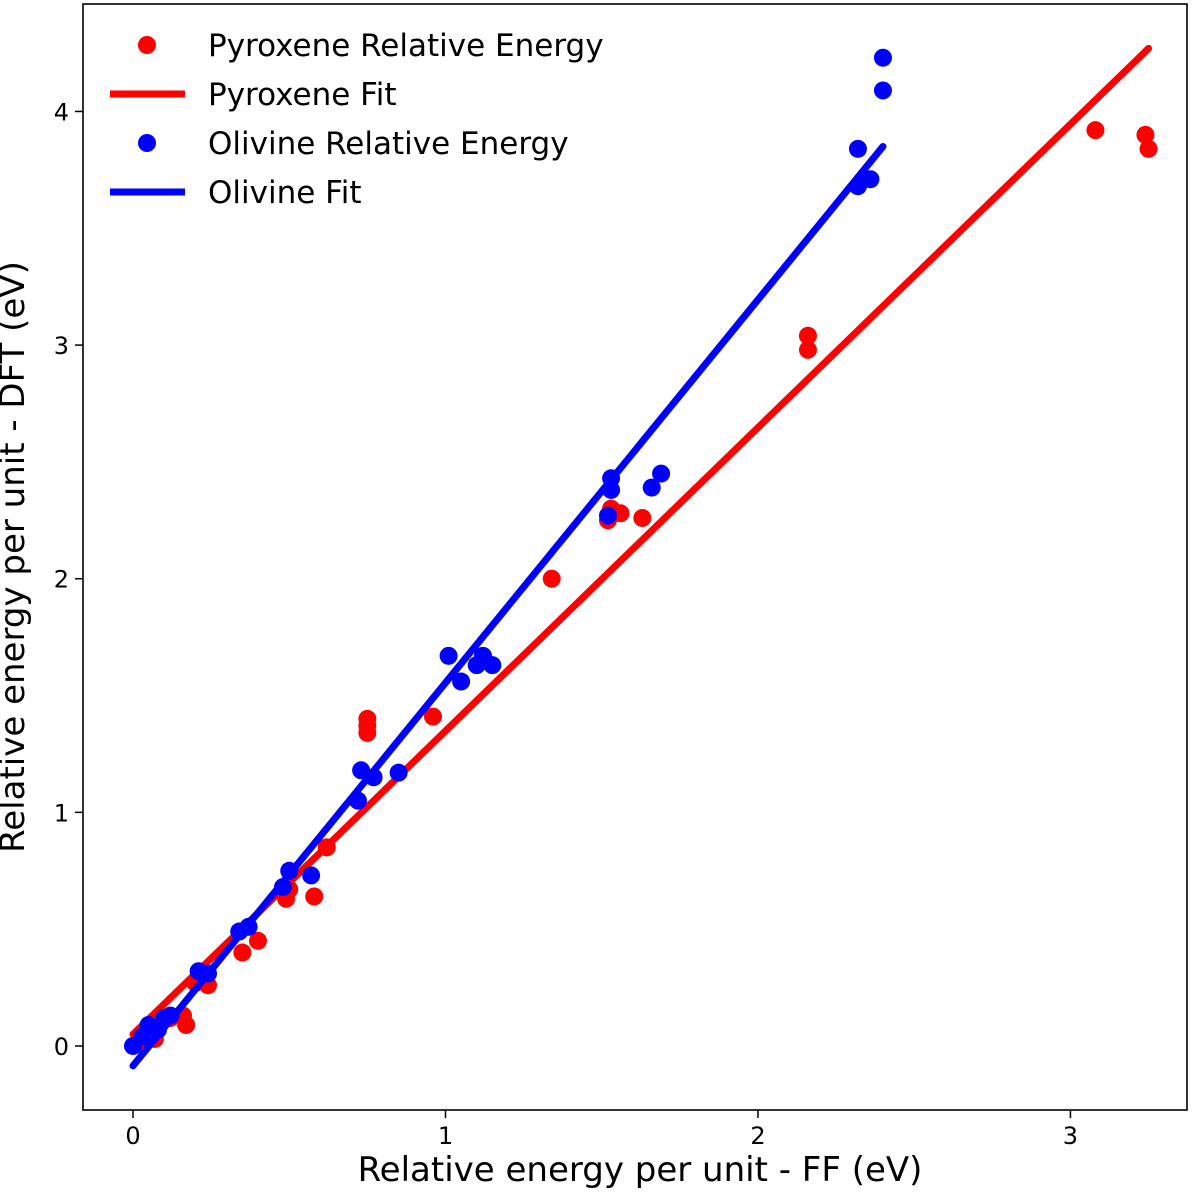 This screenshot has width=1200, height=1195. Describe the element at coordinates (406, 46) in the screenshot. I see `legend-label: Pyroxene Relative Energy` at that location.